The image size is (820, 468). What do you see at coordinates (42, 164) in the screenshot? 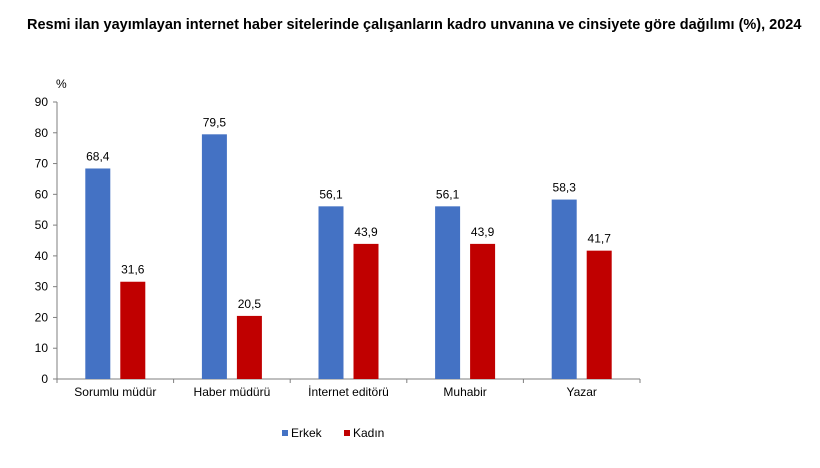
I see `y-tick-label: 70` at bounding box center [42, 164].